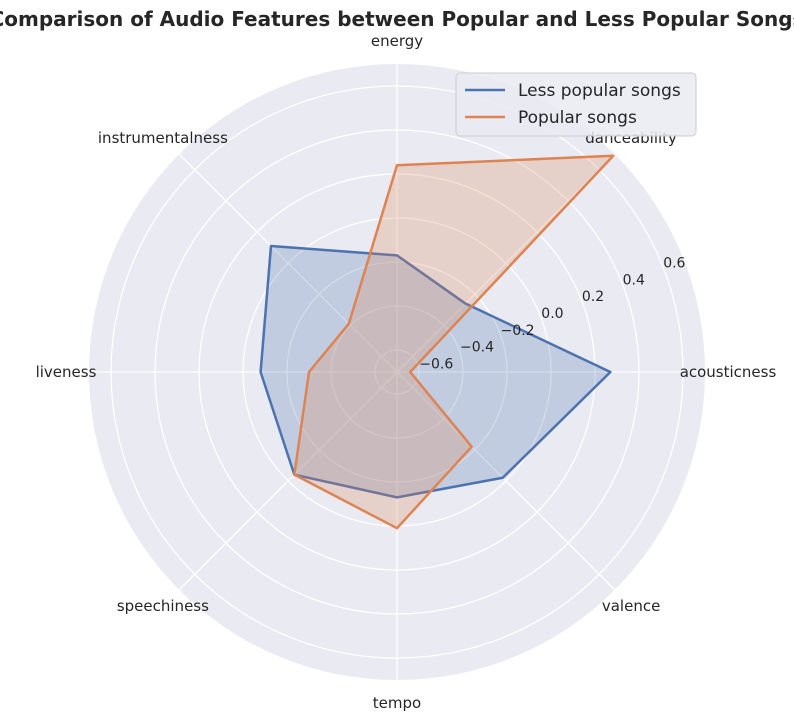  What do you see at coordinates (577, 118) in the screenshot?
I see `legend-label-popular: Popular songs` at bounding box center [577, 118].